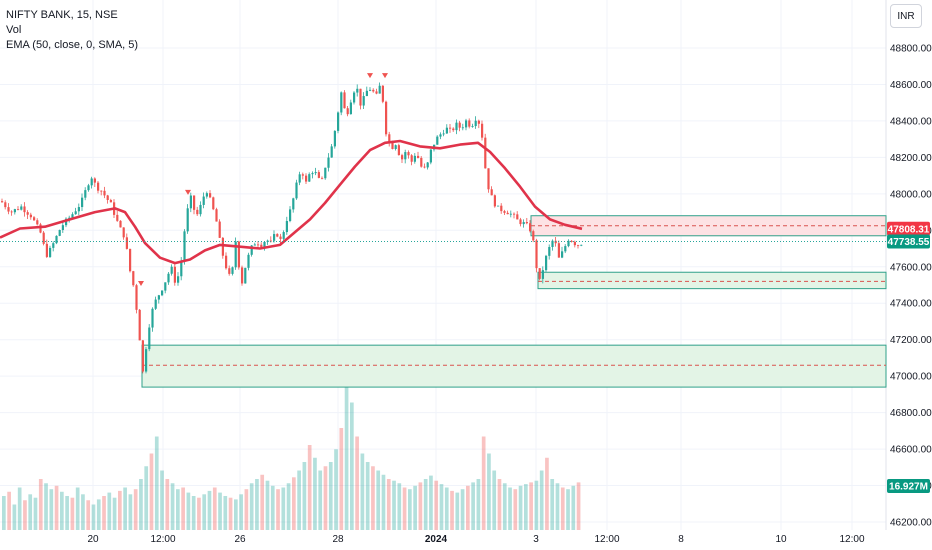  Describe the element at coordinates (911, 194) in the screenshot. I see `y-tick-label: 48000.00` at that location.